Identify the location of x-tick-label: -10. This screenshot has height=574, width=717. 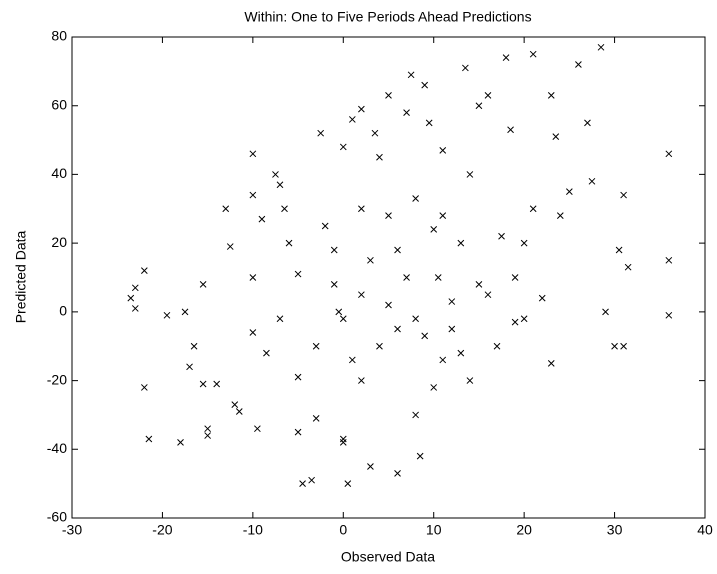
(253, 530).